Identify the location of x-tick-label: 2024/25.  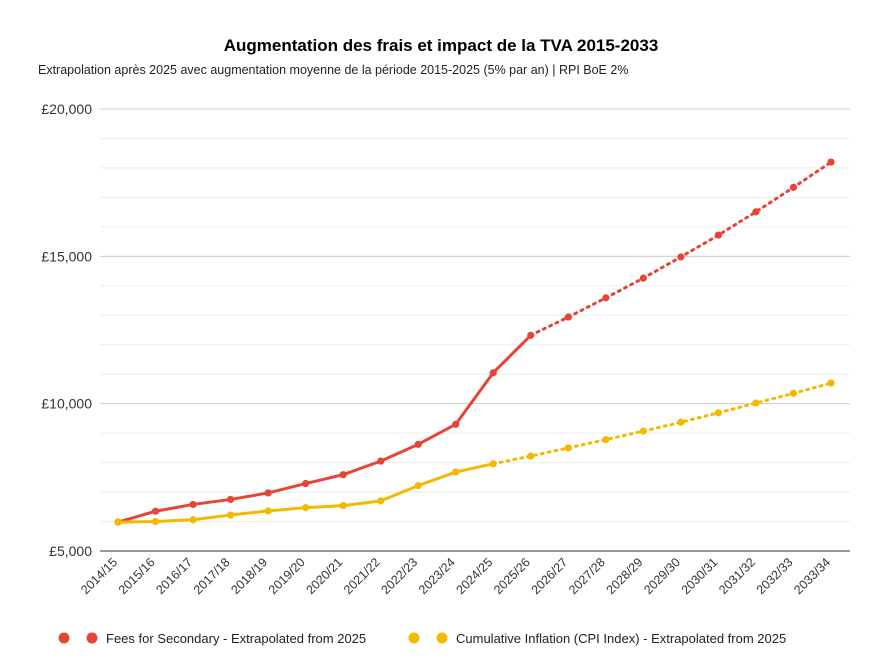
(475, 576).